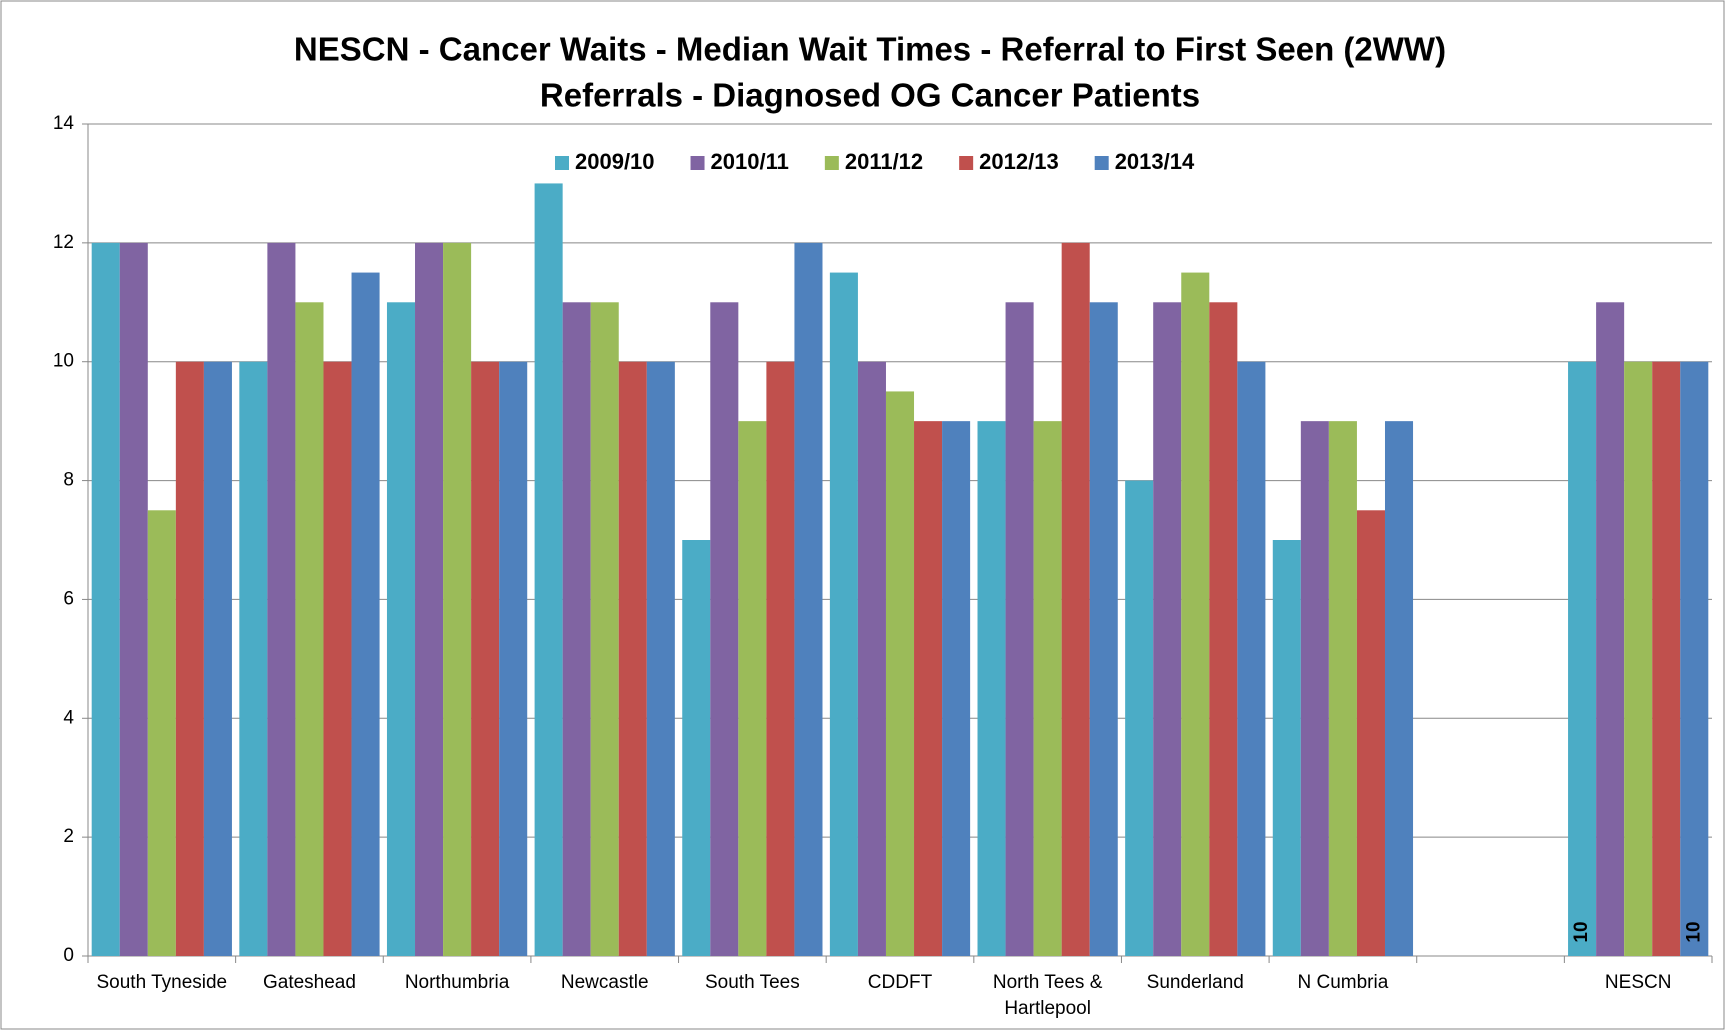 The image size is (1725, 1030). What do you see at coordinates (900, 982) in the screenshot?
I see `x-tick-label: CDDFT` at bounding box center [900, 982].